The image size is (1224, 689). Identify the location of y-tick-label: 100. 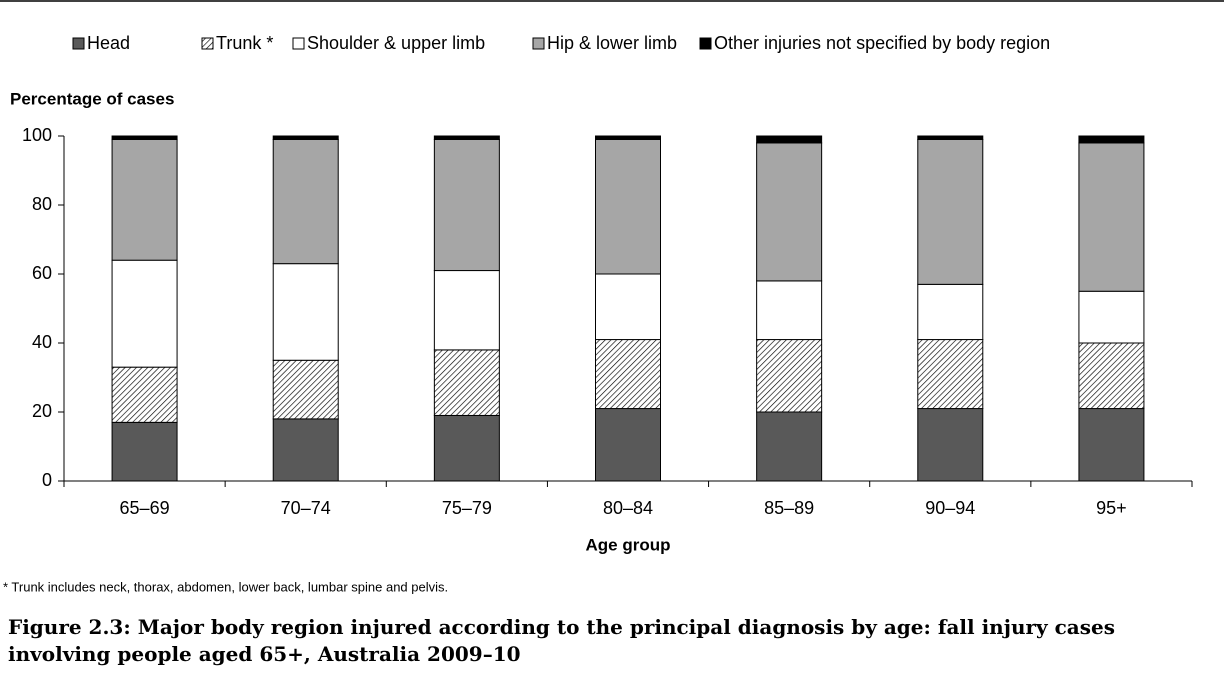
(37, 135).